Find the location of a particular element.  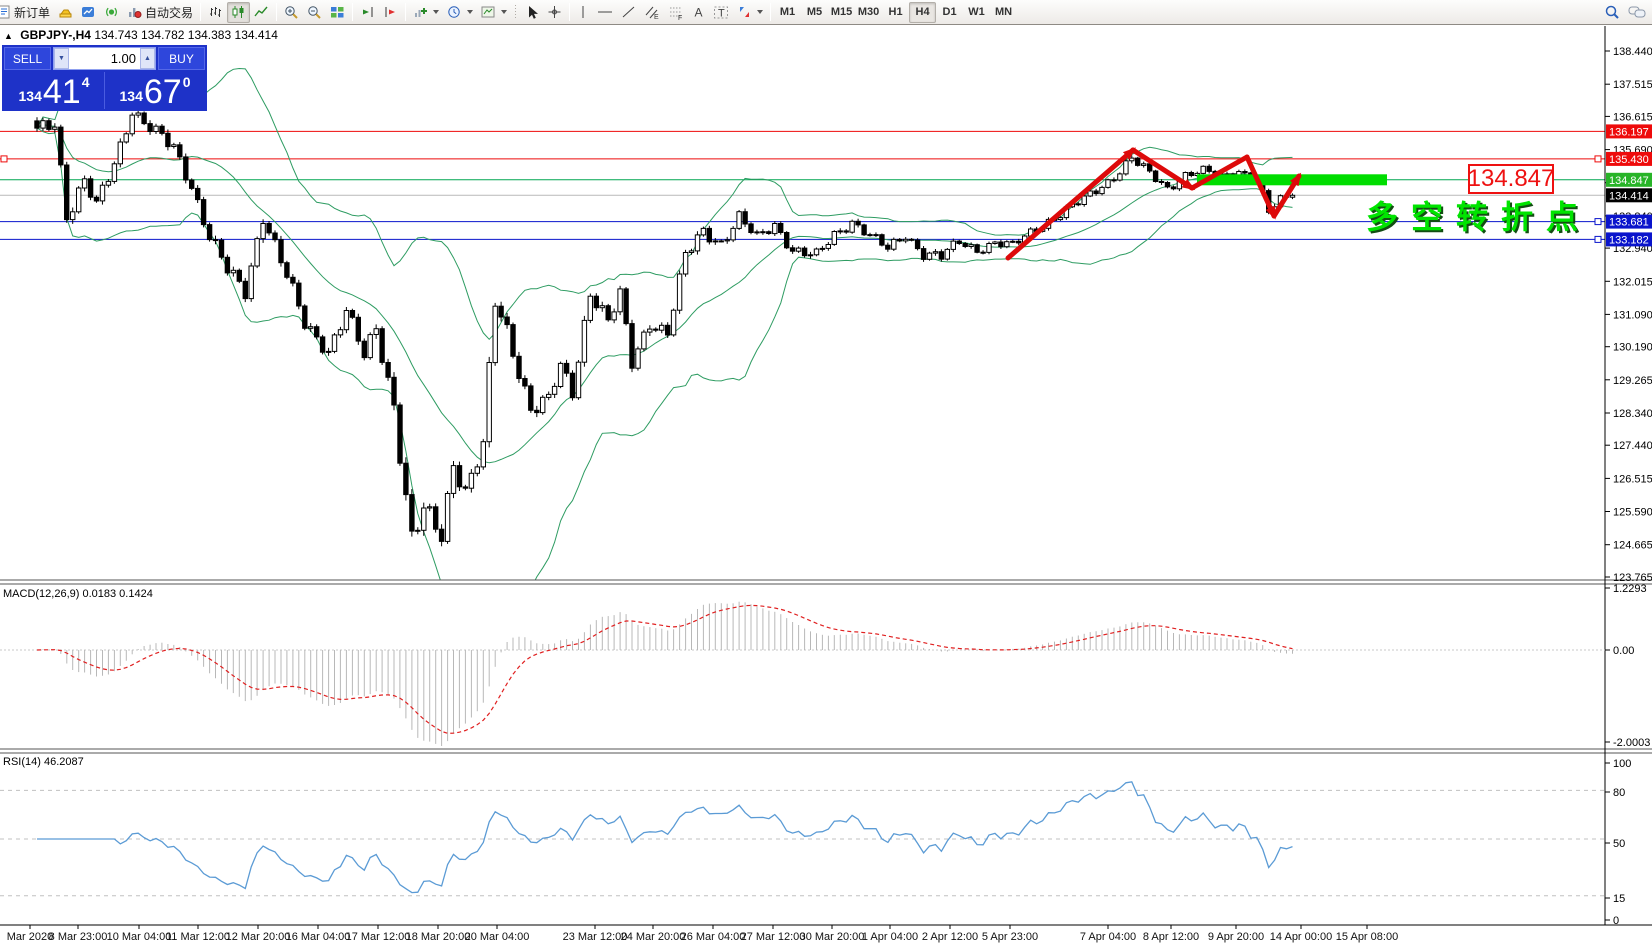

time-axis-label: 23 Mar 12:00 is located at coordinates (595, 937).